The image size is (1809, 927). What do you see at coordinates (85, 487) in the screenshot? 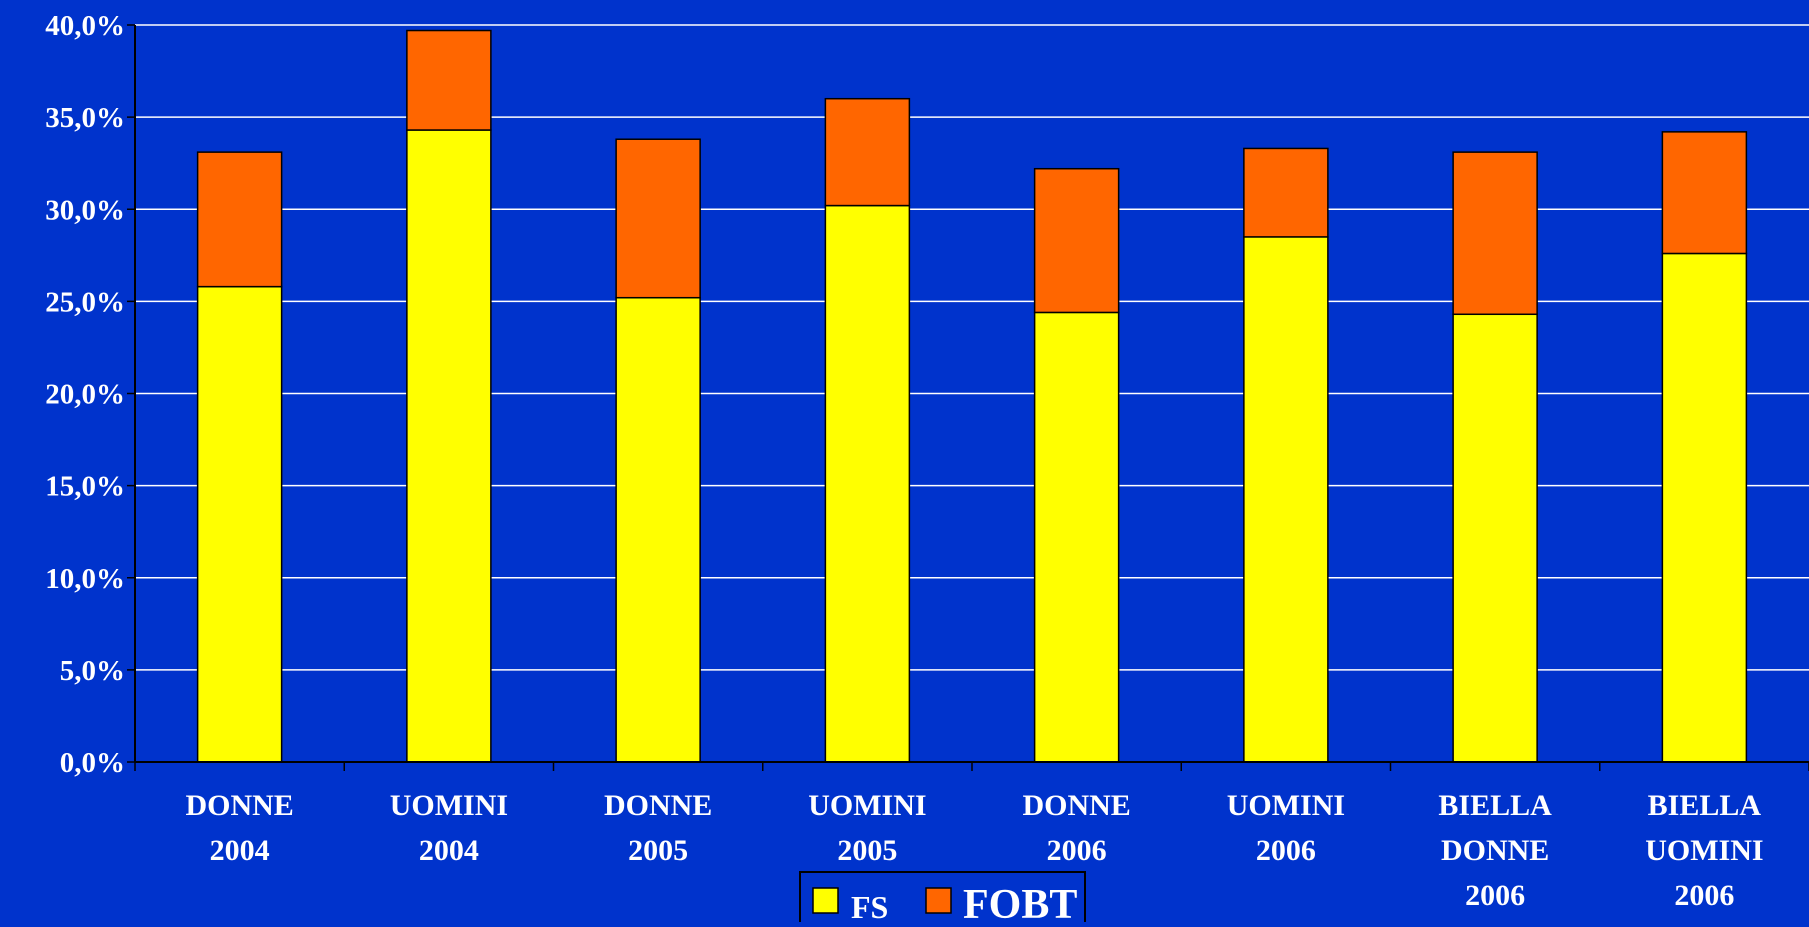
I see `y-tick-label: 15,0%` at bounding box center [85, 487].